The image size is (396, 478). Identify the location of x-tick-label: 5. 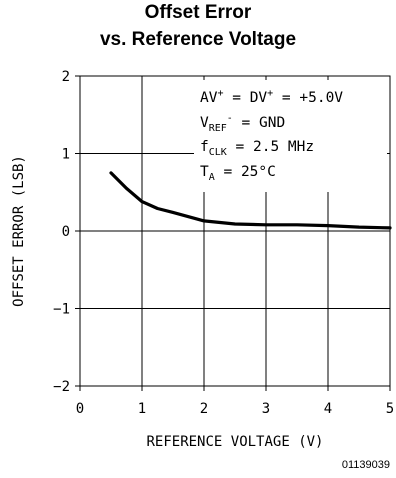
(390, 409).